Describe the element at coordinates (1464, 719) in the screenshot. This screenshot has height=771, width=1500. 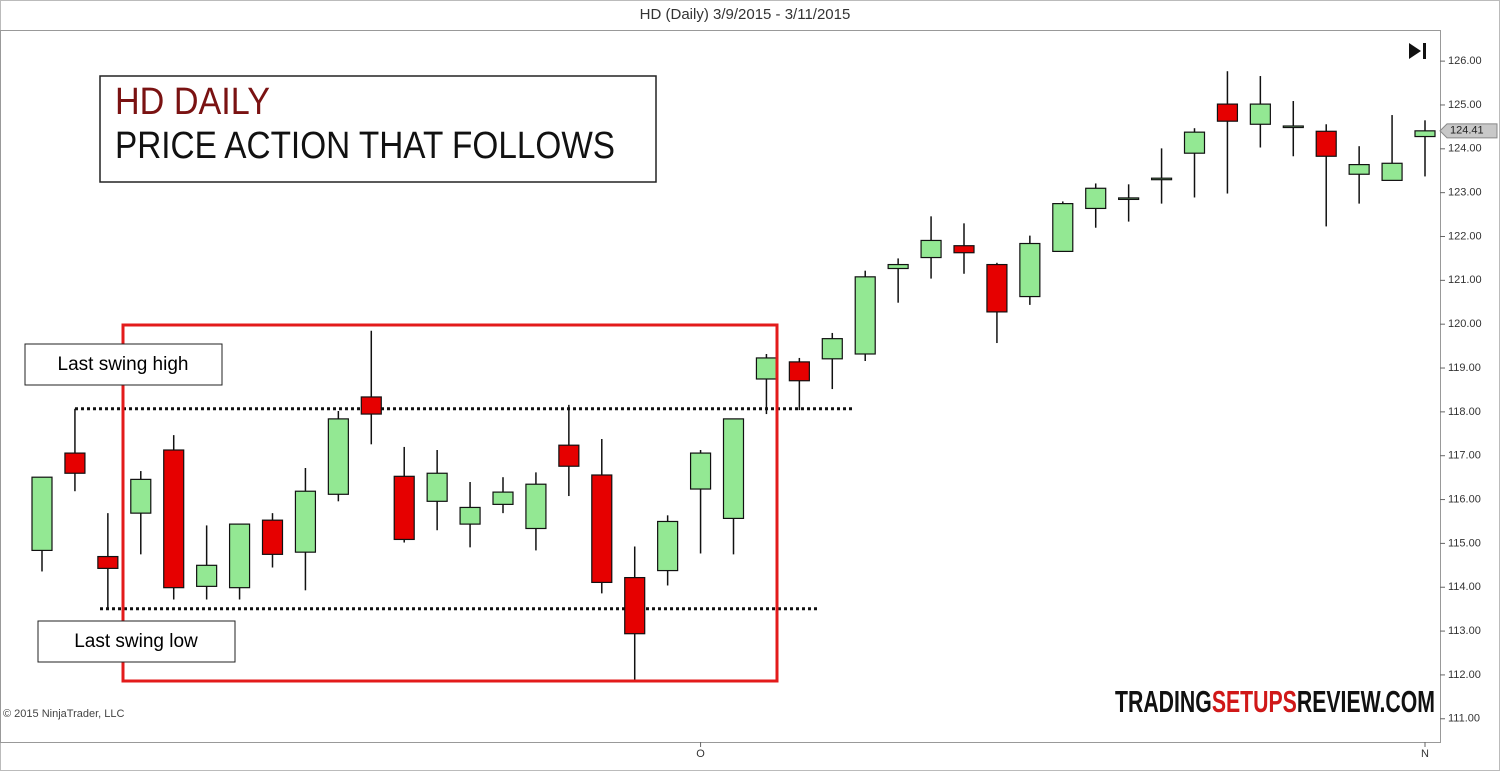
I see `y-tick-label: 111.00` at that location.